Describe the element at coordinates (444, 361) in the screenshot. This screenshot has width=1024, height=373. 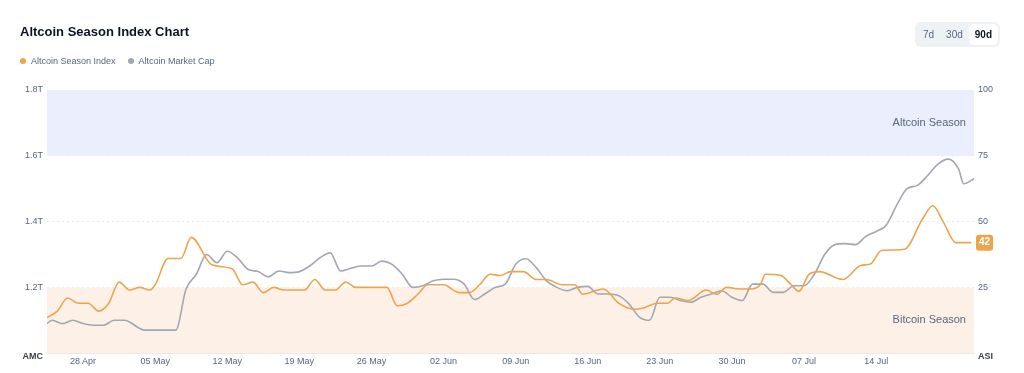
I see `x-tick-label: 02 Jun` at that location.